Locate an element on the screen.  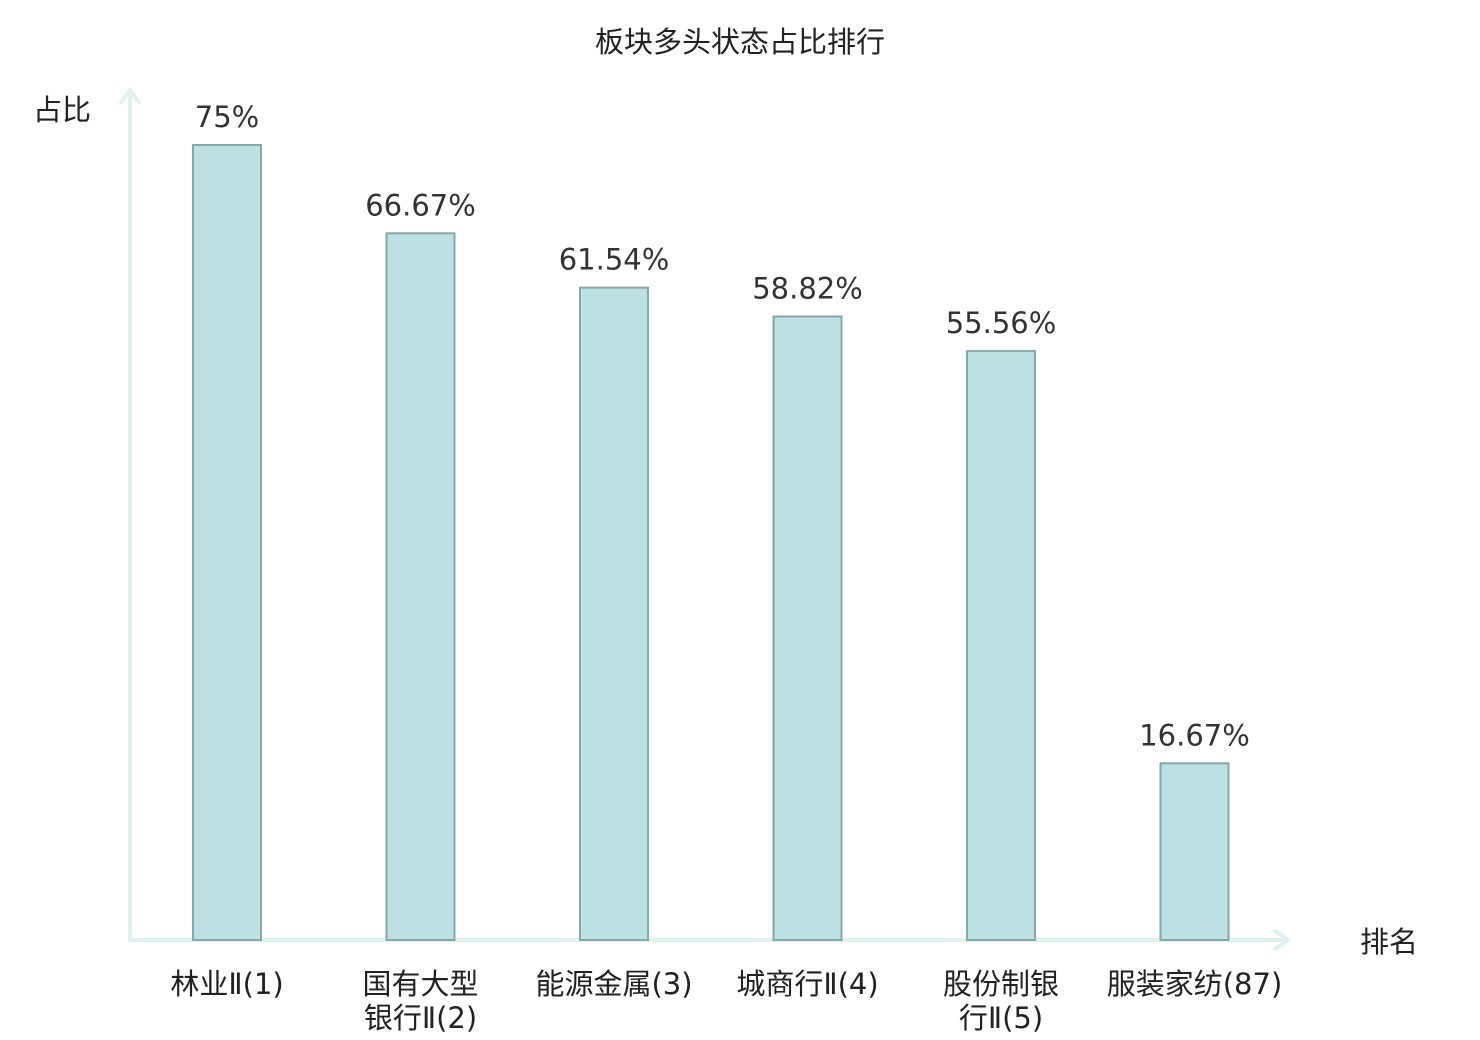
chart-title: 板块多头状态占比排行 is located at coordinates (740, 42).